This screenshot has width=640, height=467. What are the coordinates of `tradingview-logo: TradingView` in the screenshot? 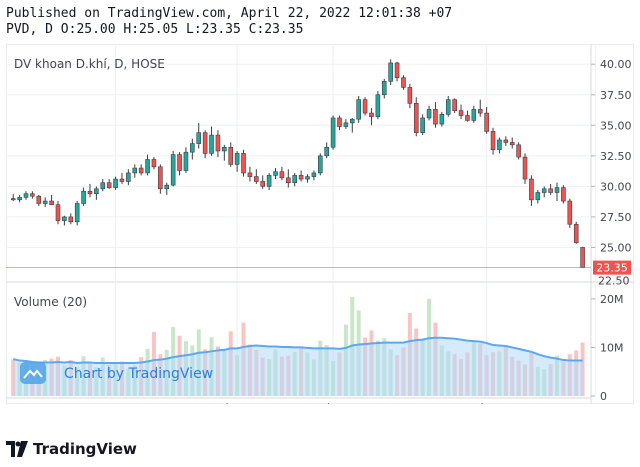 It's located at (71, 449).